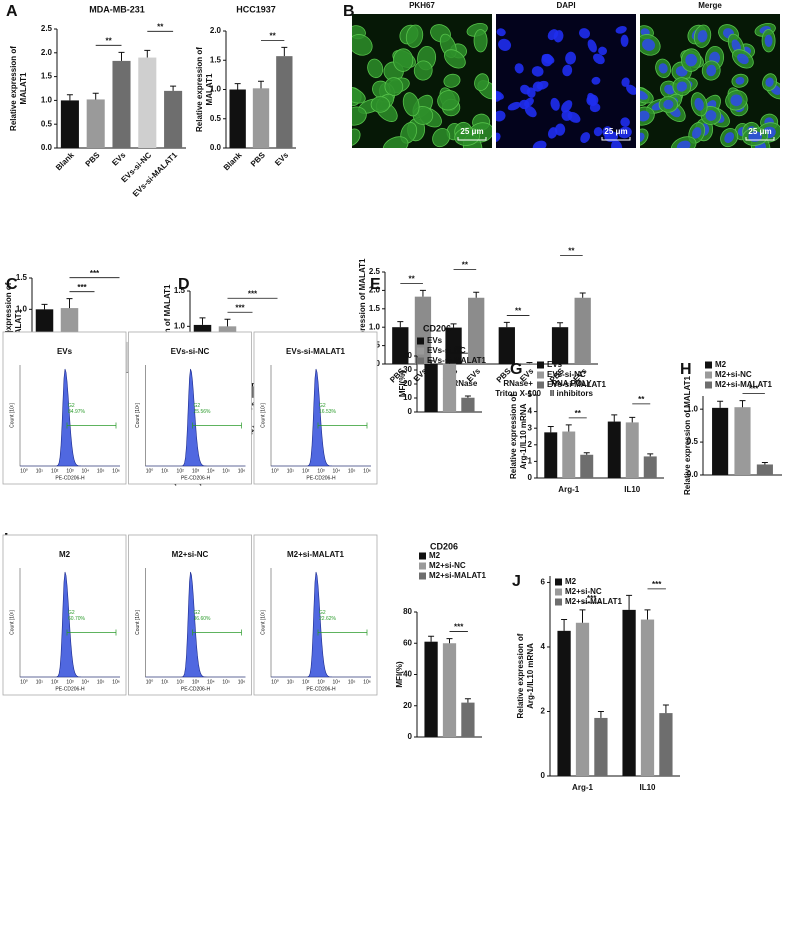 Image resolution: width=792 pixels, height=932 pixels. What do you see at coordinates (422, 81) in the screenshot?
I see `micrograph` at bounding box center [422, 81].